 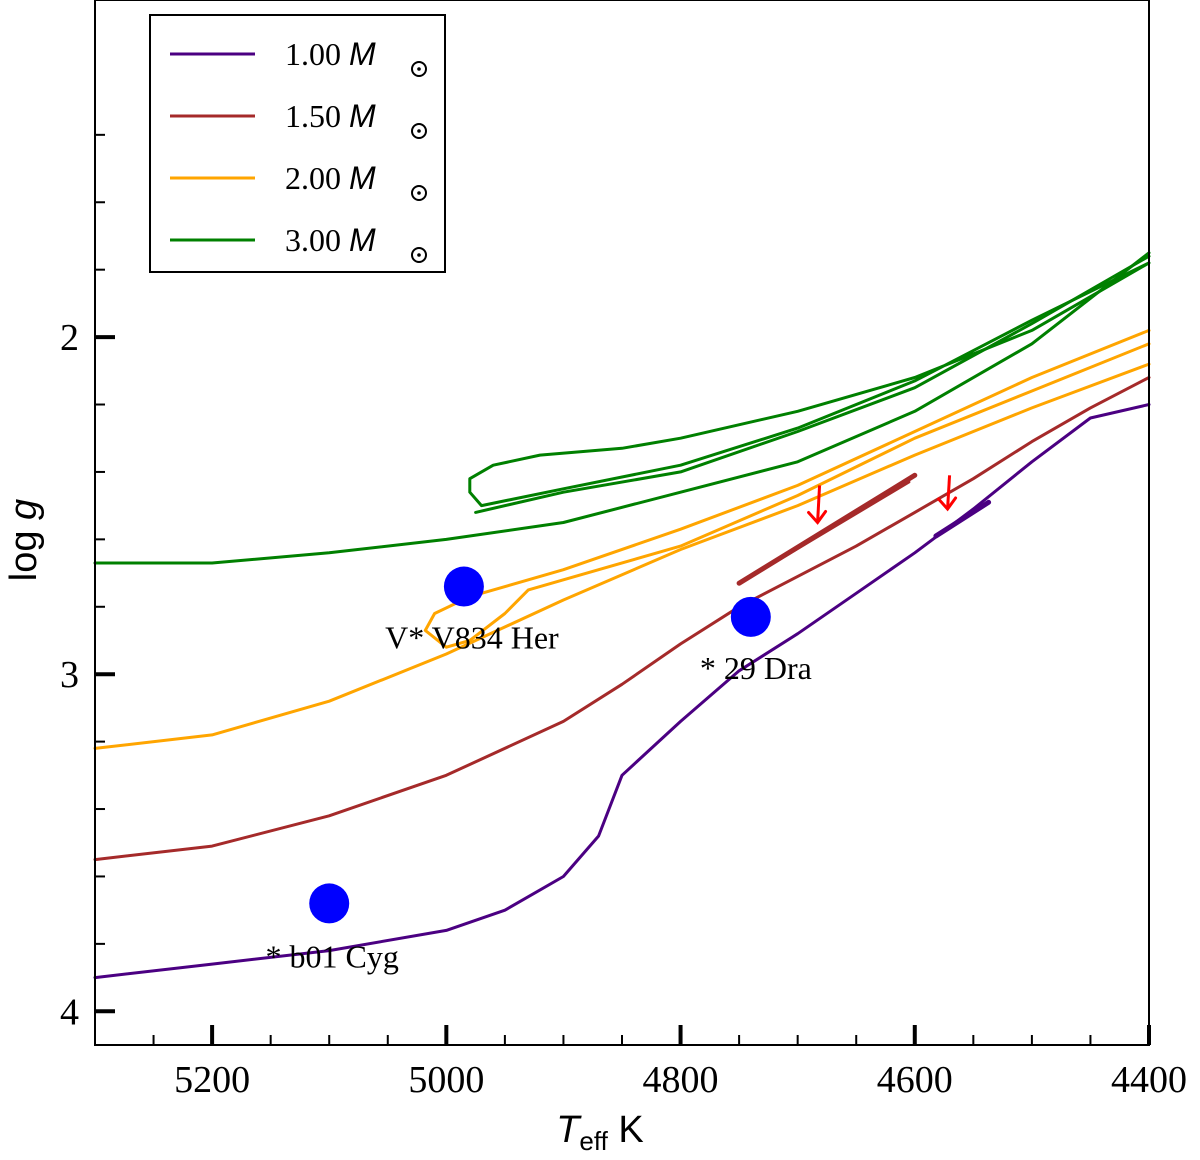 I want to click on svg-text: Teff K, so click(x=600, y=1132).